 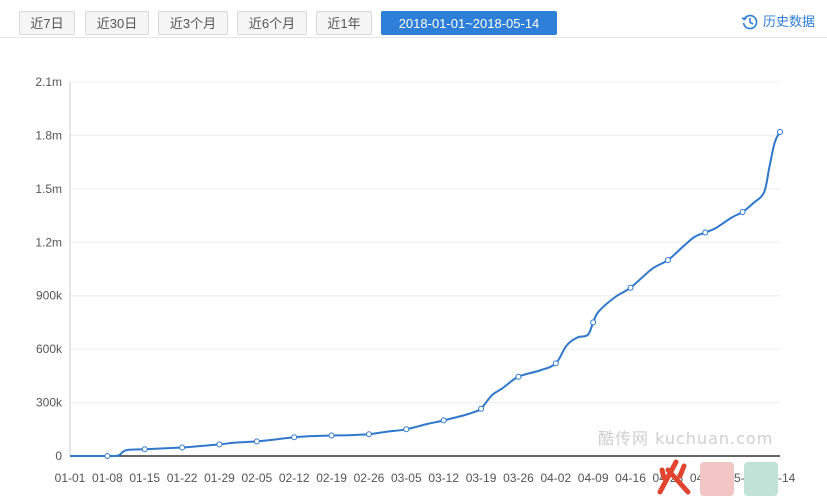 What do you see at coordinates (717, 477) in the screenshot?
I see `brand-logo` at bounding box center [717, 477].